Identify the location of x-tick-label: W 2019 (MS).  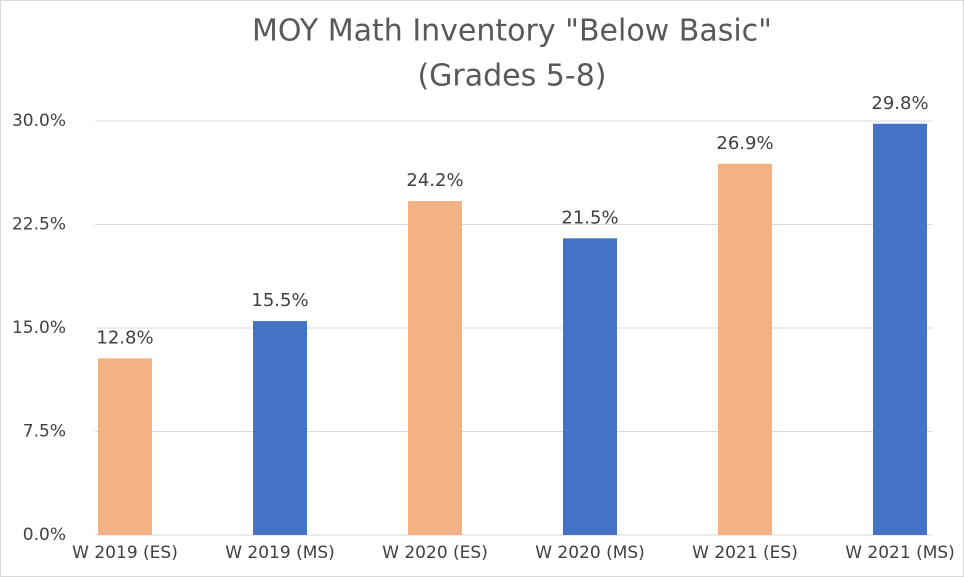
(280, 553).